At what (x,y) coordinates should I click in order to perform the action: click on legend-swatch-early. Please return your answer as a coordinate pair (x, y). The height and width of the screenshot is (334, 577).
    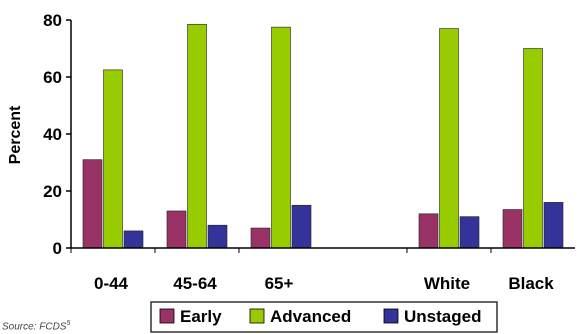
    Looking at the image, I should click on (167, 316).